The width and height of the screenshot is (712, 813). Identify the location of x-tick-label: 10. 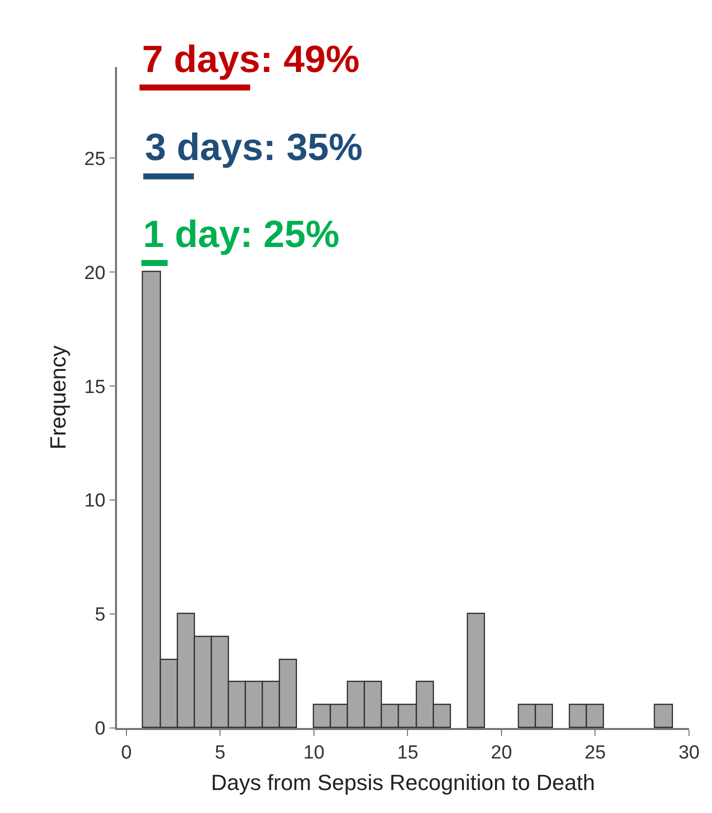
(313, 753).